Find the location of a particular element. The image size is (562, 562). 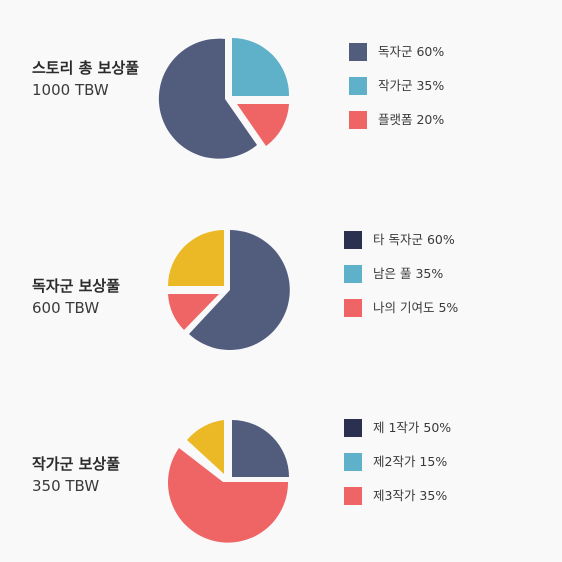

pie-slice-writers is located at coordinates (261, 67).